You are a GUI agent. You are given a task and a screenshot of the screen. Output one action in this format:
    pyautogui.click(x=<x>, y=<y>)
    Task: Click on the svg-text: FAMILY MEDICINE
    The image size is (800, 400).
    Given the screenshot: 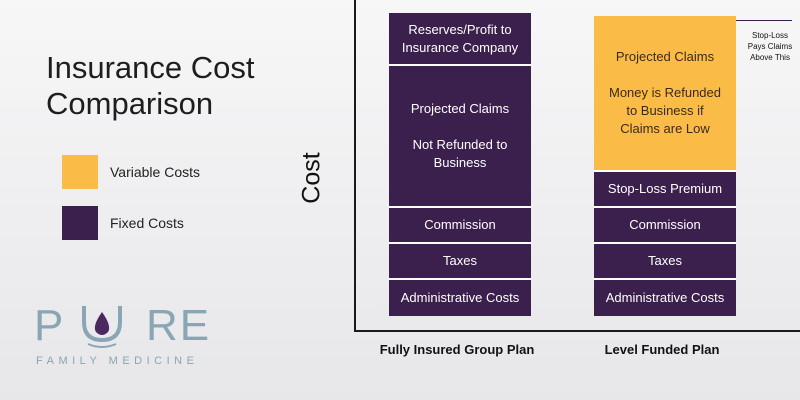 What is the action you would take?
    pyautogui.click(x=117, y=361)
    